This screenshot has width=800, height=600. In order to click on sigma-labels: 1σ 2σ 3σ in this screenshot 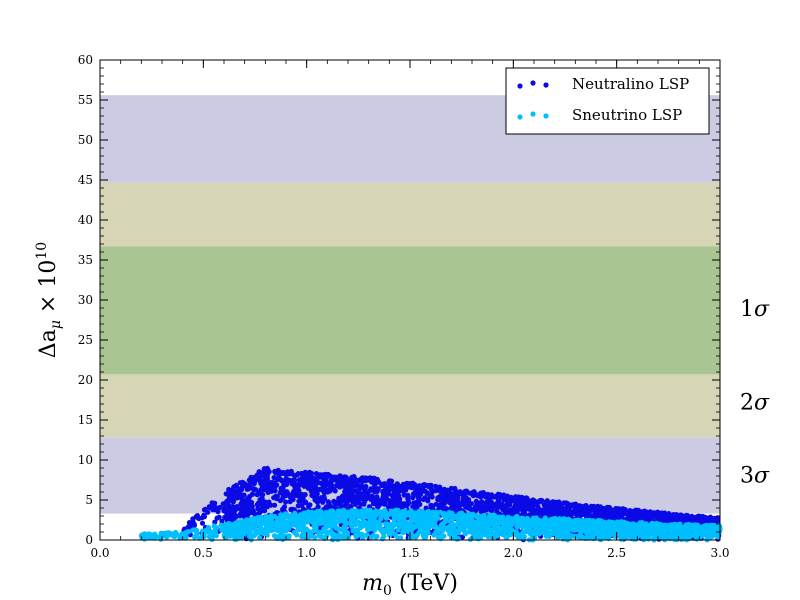, I will do `click(755, 392)`.